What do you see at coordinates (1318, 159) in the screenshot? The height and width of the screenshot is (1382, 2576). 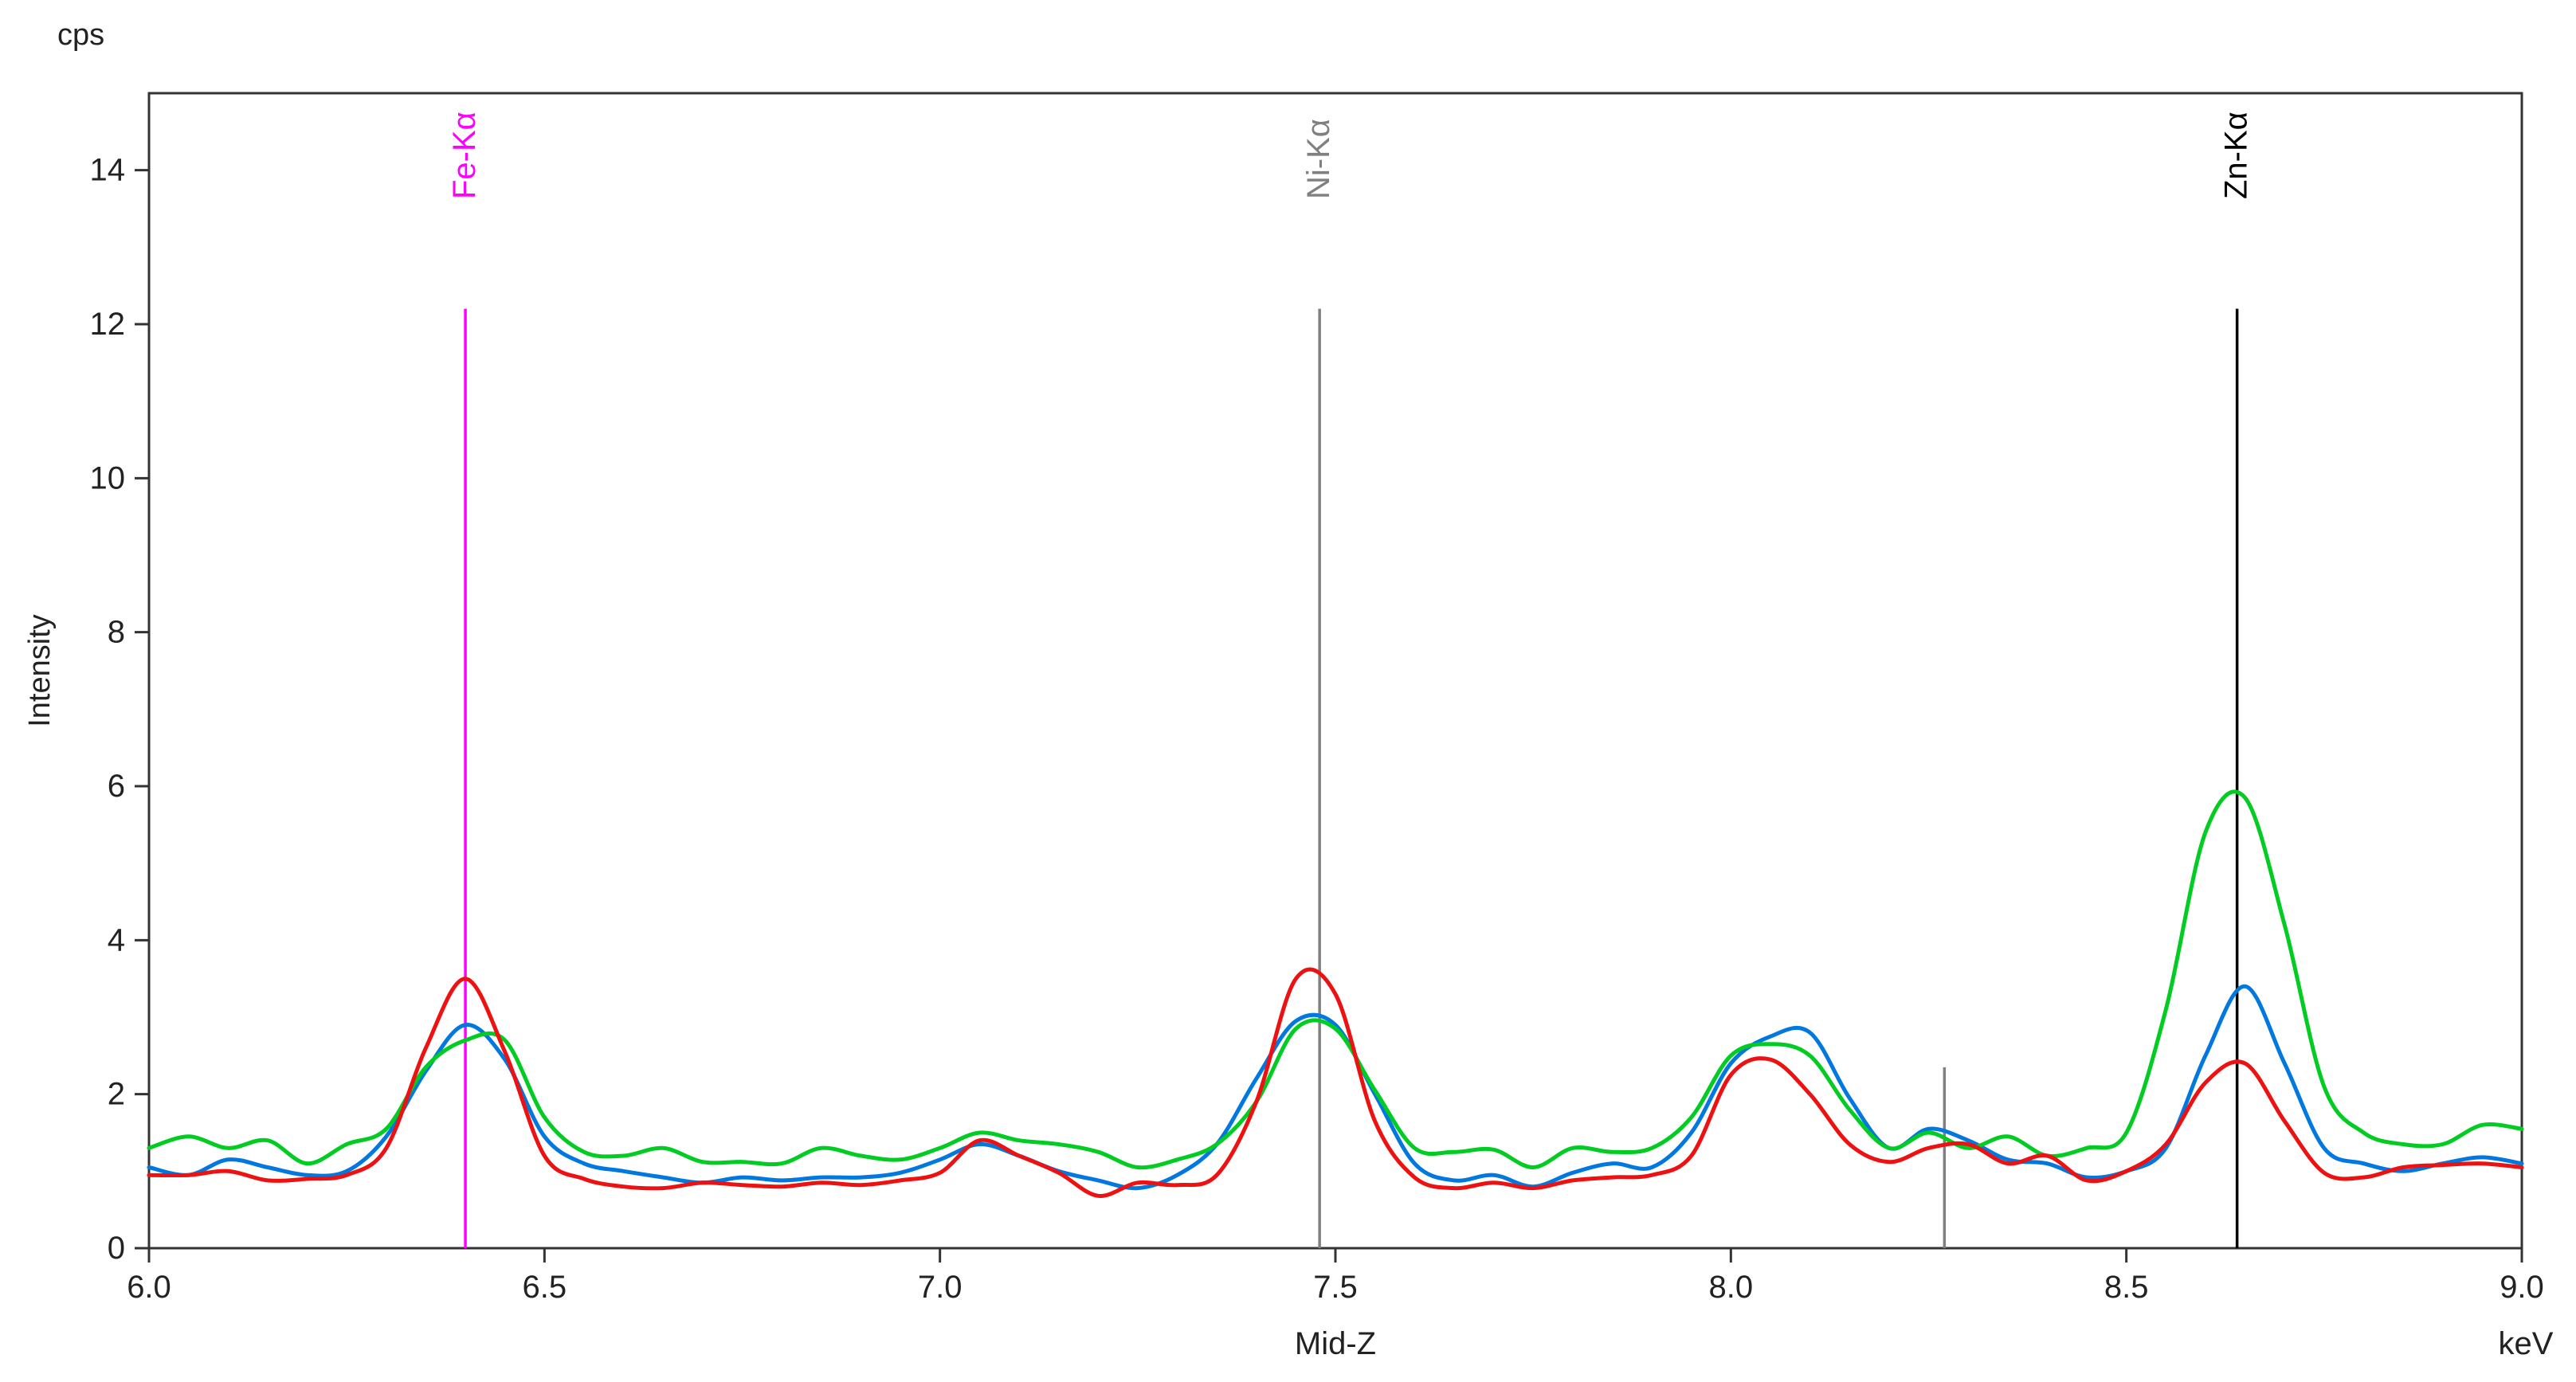 I see `marker-label: Ni-Kα` at bounding box center [1318, 159].